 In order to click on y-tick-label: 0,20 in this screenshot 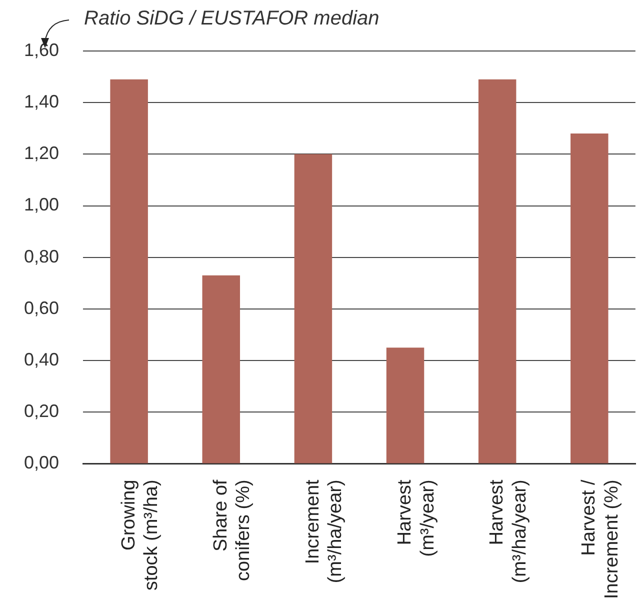, I will do `click(42, 411)`.